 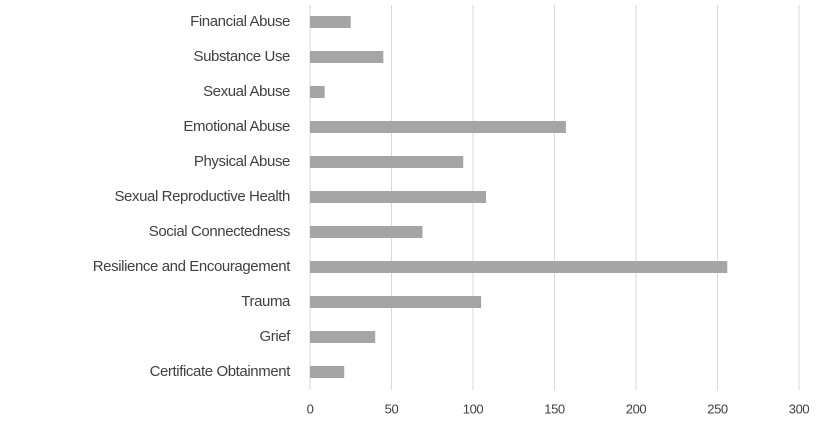 What do you see at coordinates (636, 408) in the screenshot?
I see `x-tick-label: 200` at bounding box center [636, 408].